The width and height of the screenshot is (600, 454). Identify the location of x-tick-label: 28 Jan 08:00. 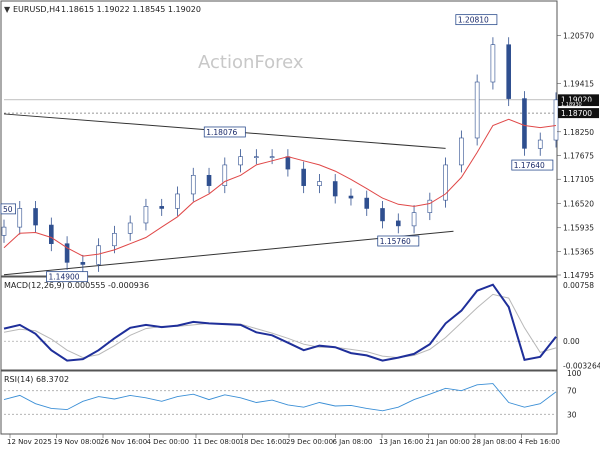
(494, 442).